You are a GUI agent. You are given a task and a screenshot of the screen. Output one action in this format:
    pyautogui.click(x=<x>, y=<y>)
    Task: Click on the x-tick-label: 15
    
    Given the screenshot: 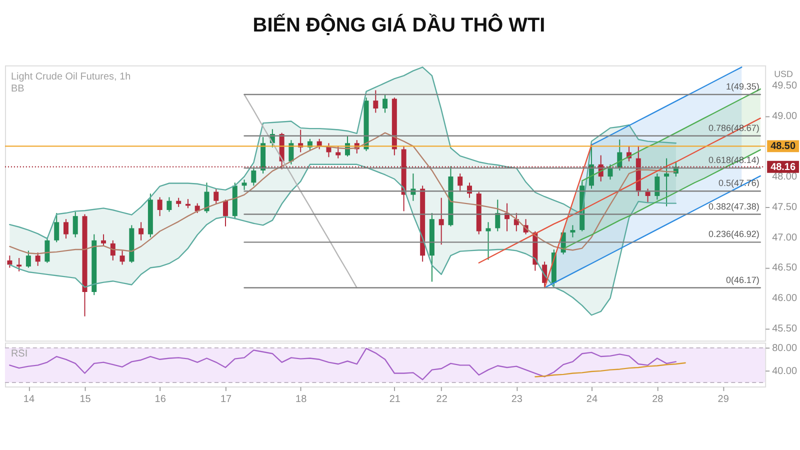 What is the action you would take?
    pyautogui.click(x=86, y=399)
    